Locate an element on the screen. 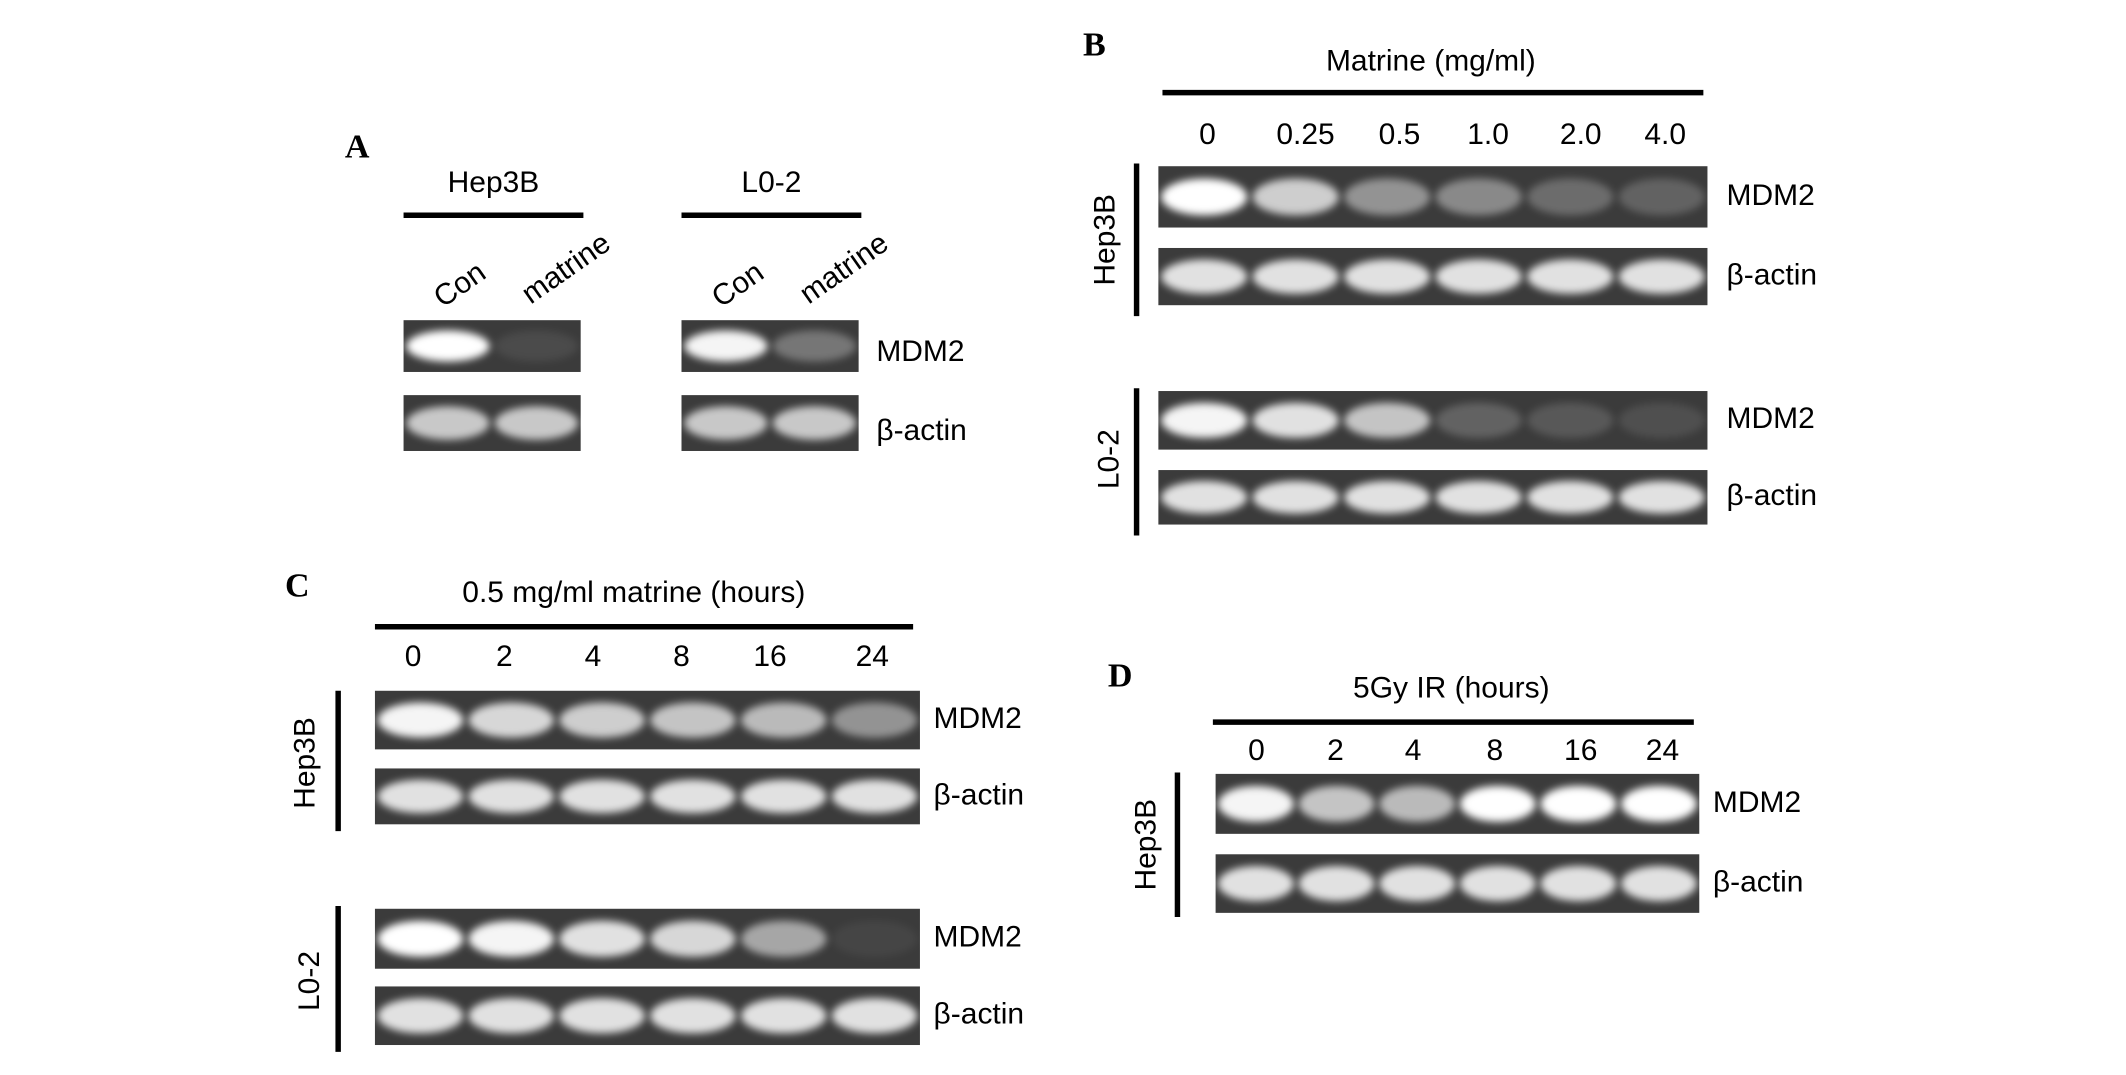  lane-label: Con is located at coordinates (460, 285).